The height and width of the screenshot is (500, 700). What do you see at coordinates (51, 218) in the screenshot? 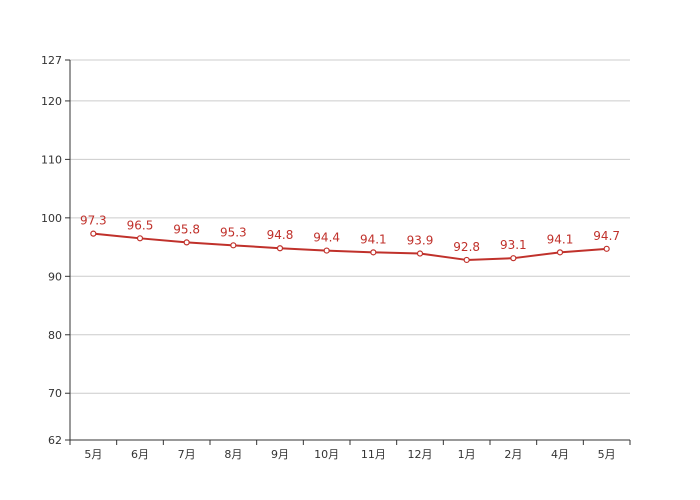
I see `y-tick-label: 100` at bounding box center [51, 218].